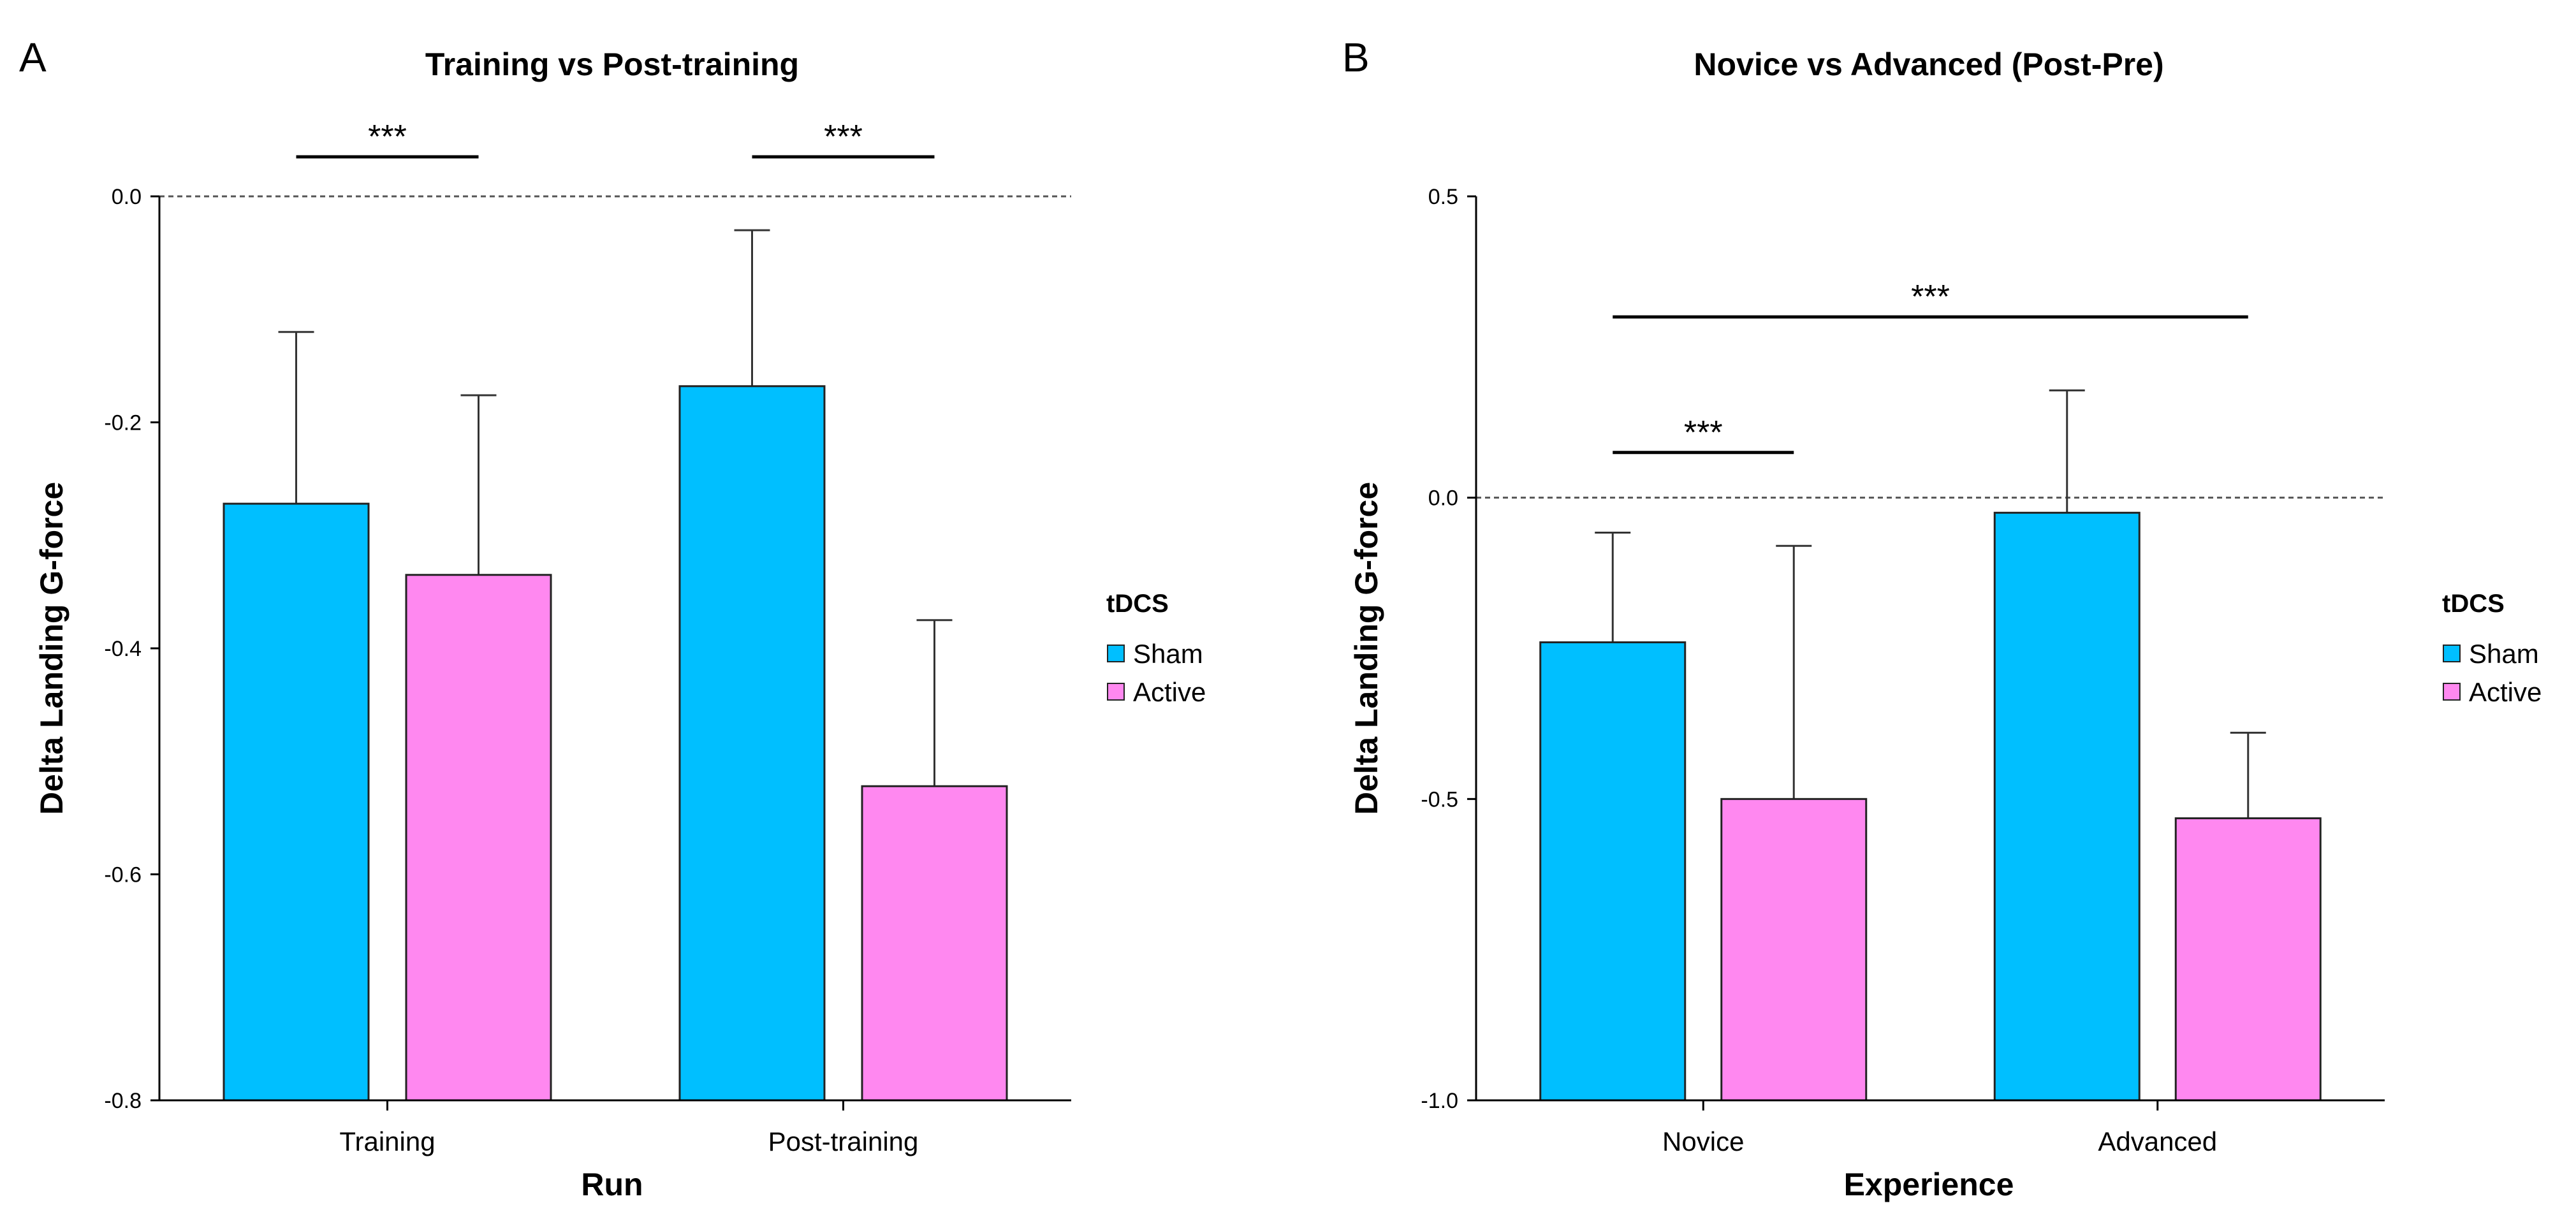 This screenshot has width=2576, height=1224. What do you see at coordinates (843, 1141) in the screenshot?
I see `panel-a-x-tick-label: Post-training` at bounding box center [843, 1141].